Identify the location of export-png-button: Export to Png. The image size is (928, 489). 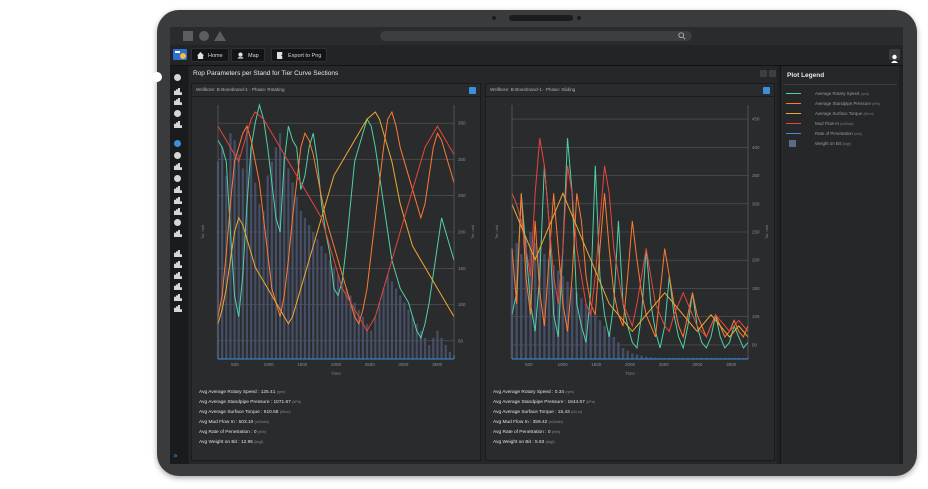
(299, 55).